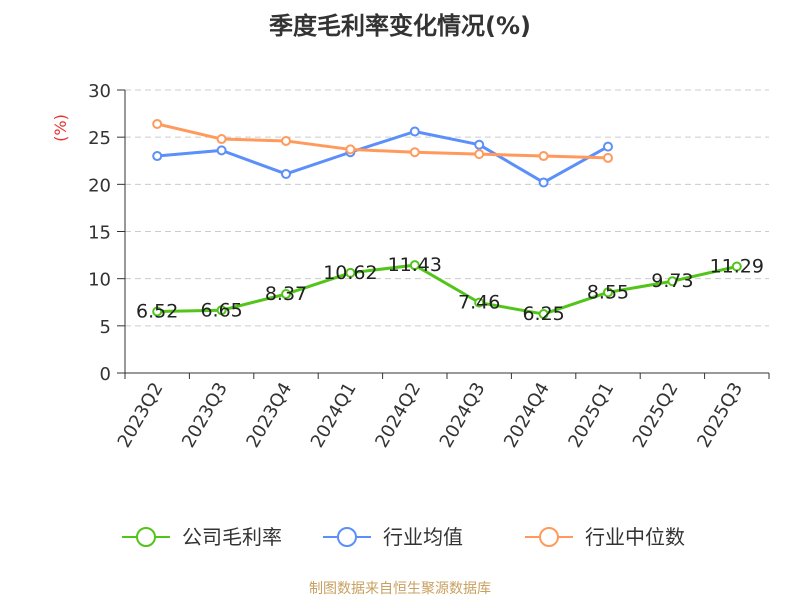 The image size is (800, 600). I want to click on y-tick-label: 0, so click(105, 374).